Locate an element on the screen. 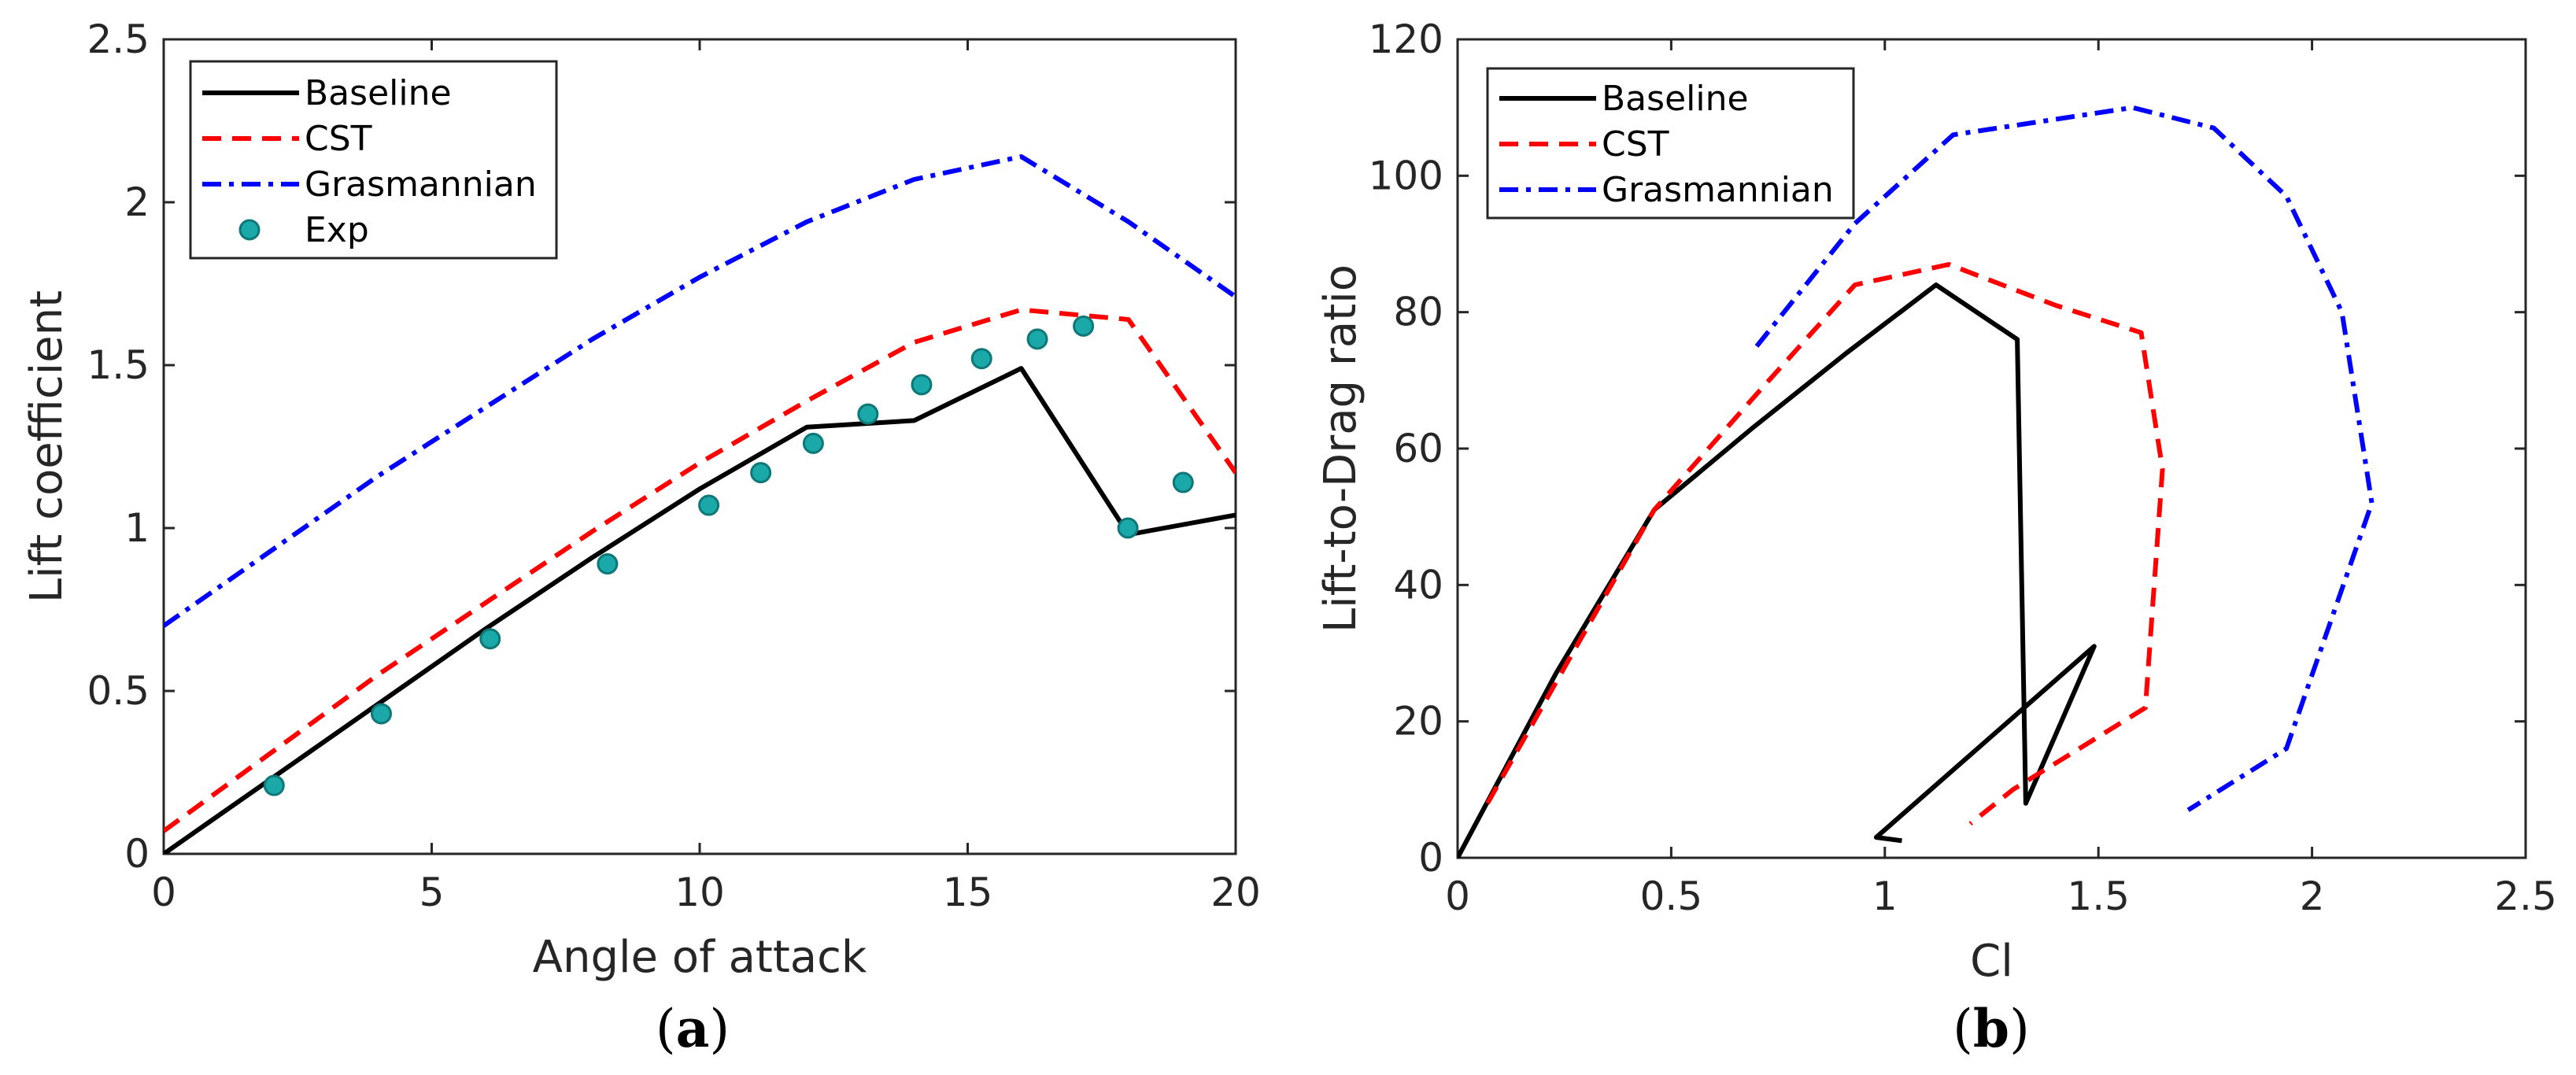  legend-exp-marker is located at coordinates (249, 230).